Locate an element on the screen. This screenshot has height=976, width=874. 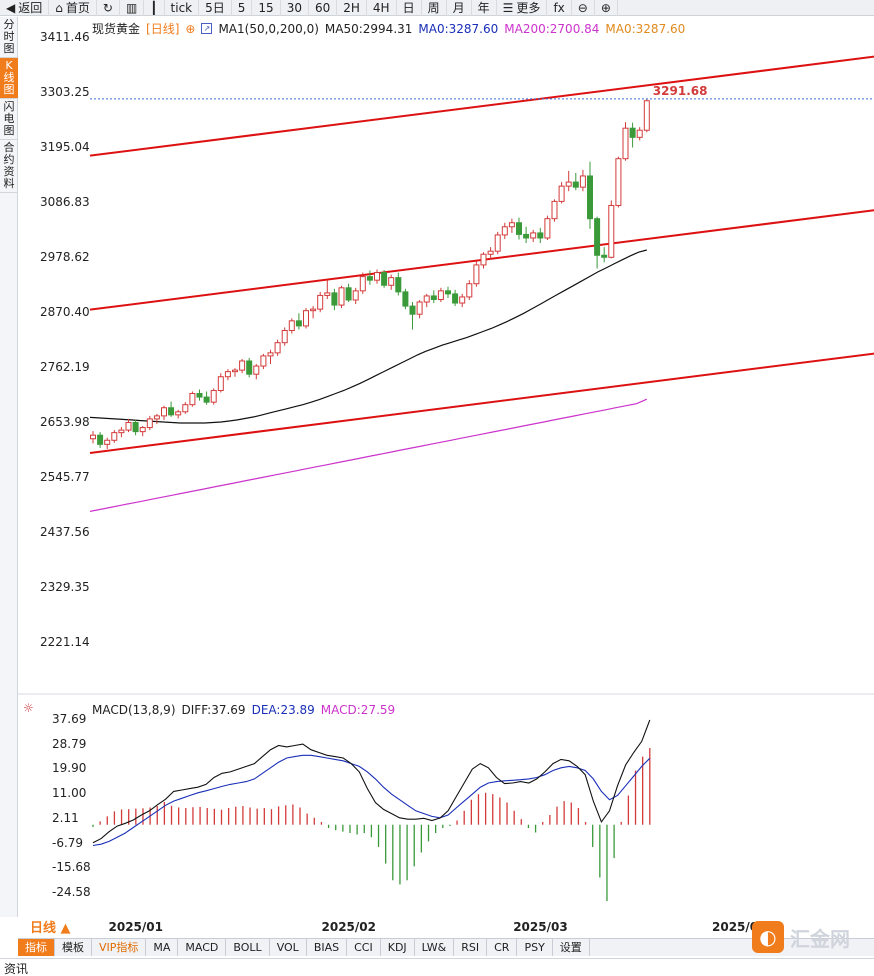
indicator-tab-3: MA is located at coordinates (162, 947).